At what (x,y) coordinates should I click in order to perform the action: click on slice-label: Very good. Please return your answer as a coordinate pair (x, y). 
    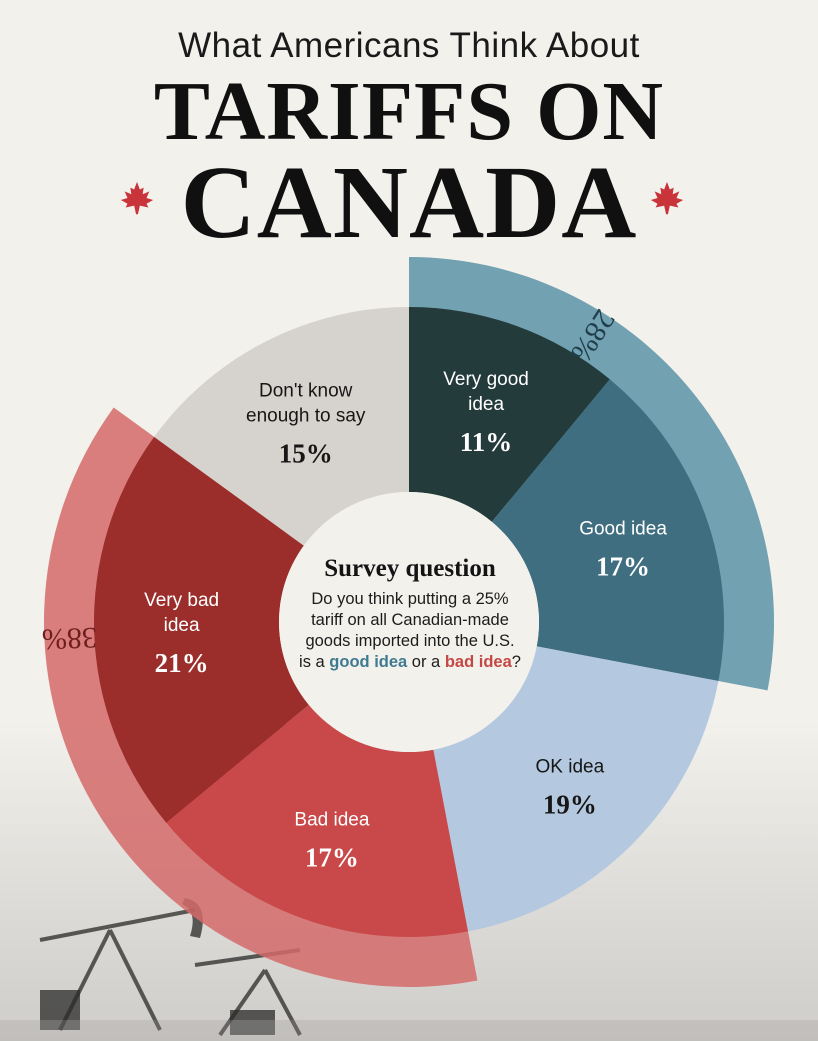
    Looking at the image, I should click on (486, 379).